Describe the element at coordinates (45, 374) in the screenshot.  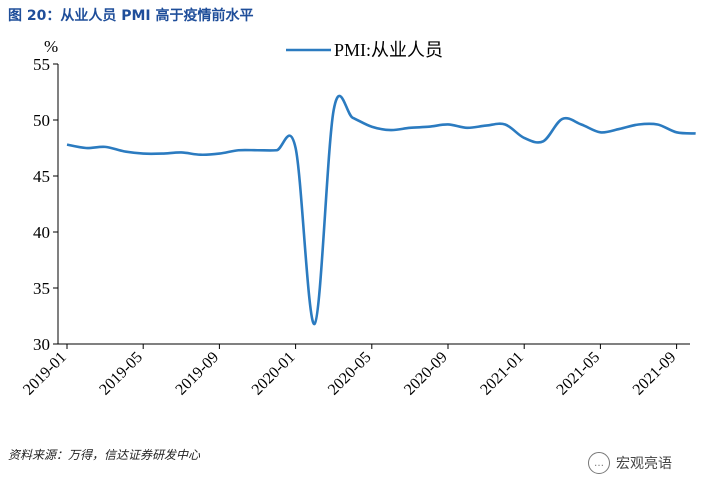
I see `x-tick-label: 2019-01` at that location.